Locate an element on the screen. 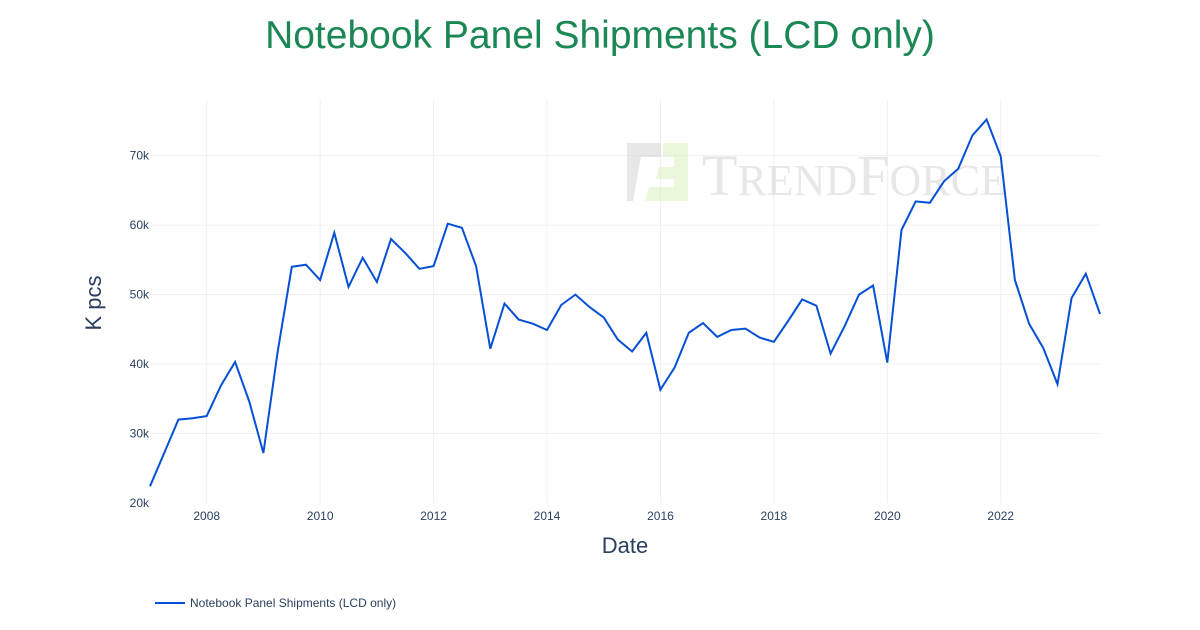 The height and width of the screenshot is (630, 1200). x-axis-title: Date is located at coordinates (625, 545).